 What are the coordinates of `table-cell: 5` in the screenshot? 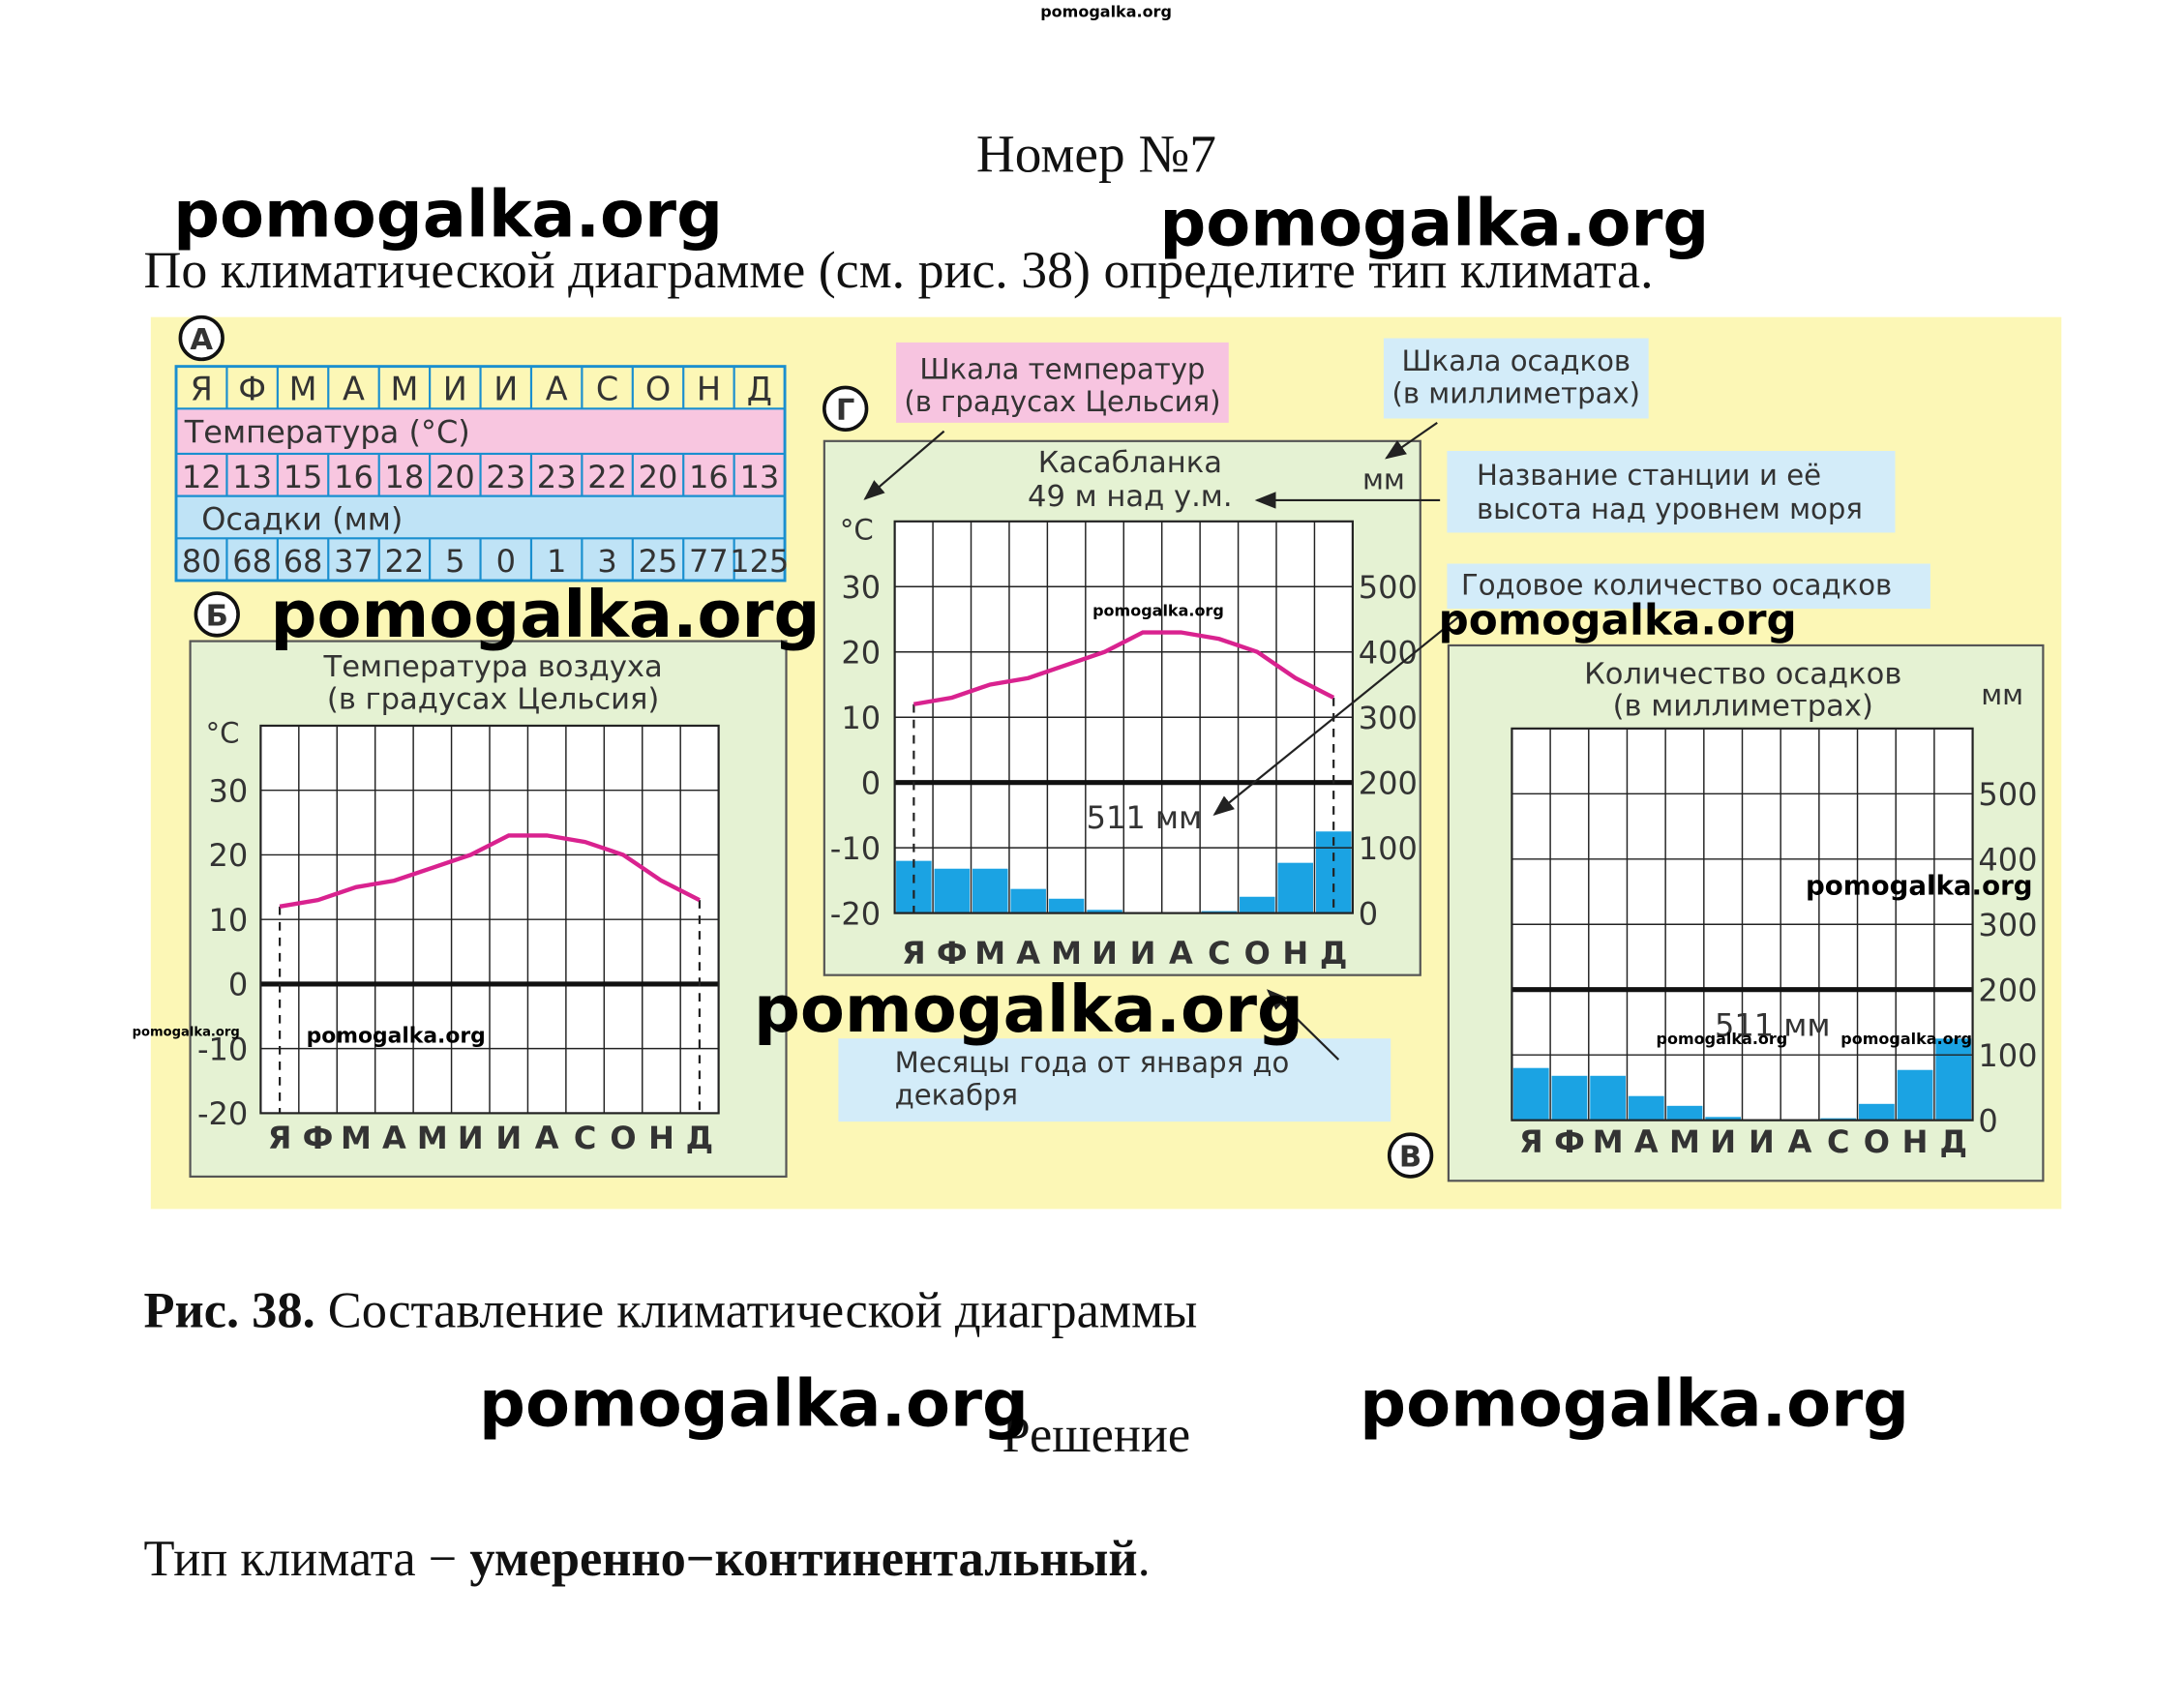 It's located at (455, 561).